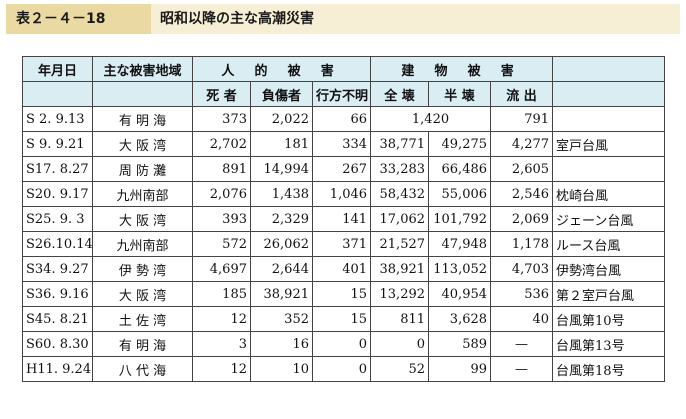  Describe the element at coordinates (460, 294) in the screenshot. I see `cell-half: 40,954` at that location.